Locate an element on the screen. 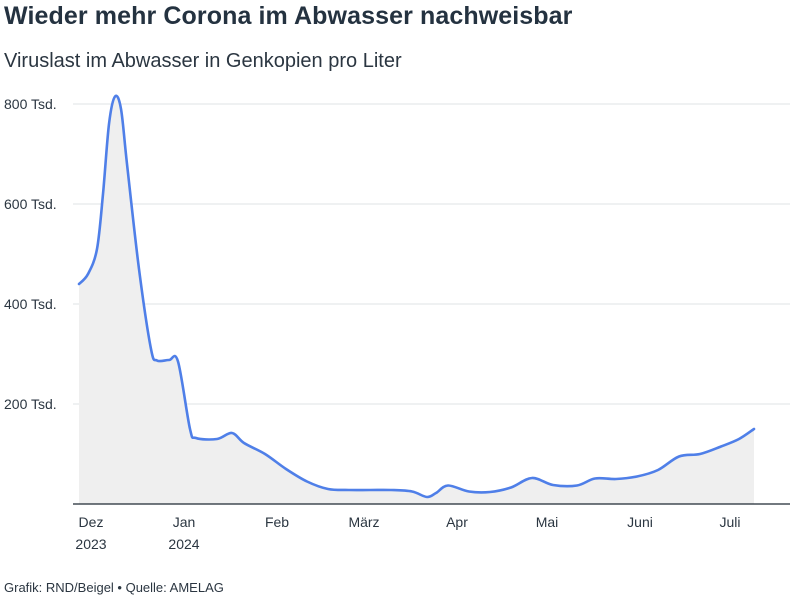 This screenshot has height=598, width=800. x-tick-label: März is located at coordinates (363, 522).